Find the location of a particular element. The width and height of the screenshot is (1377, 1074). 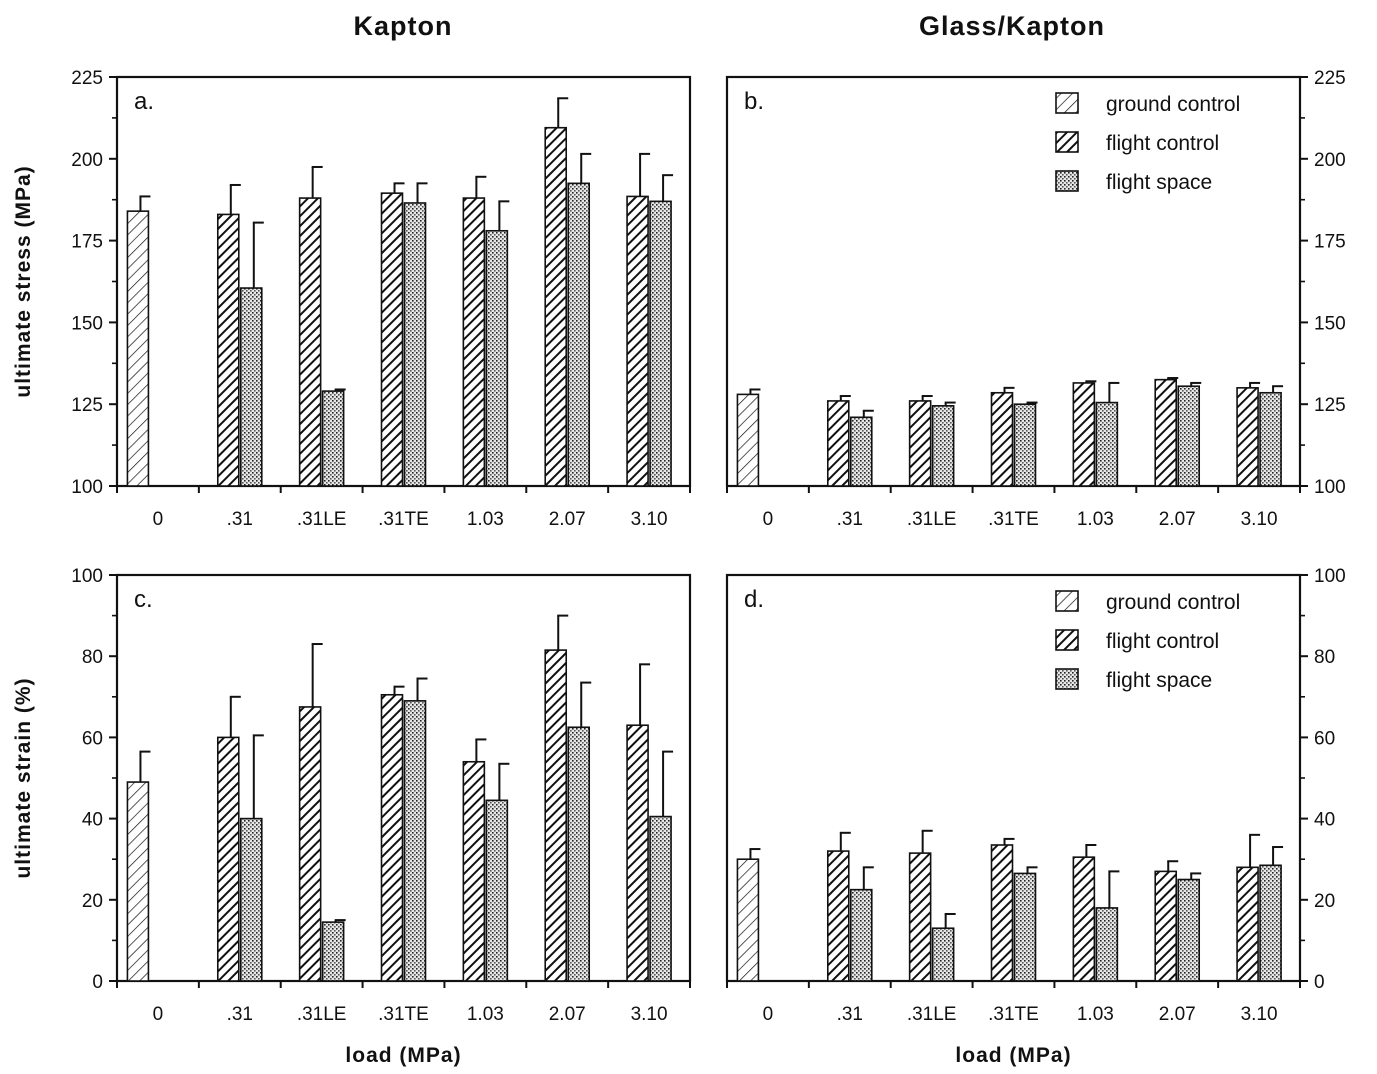

legend-swatch-flight-space is located at coordinates (1067, 679).